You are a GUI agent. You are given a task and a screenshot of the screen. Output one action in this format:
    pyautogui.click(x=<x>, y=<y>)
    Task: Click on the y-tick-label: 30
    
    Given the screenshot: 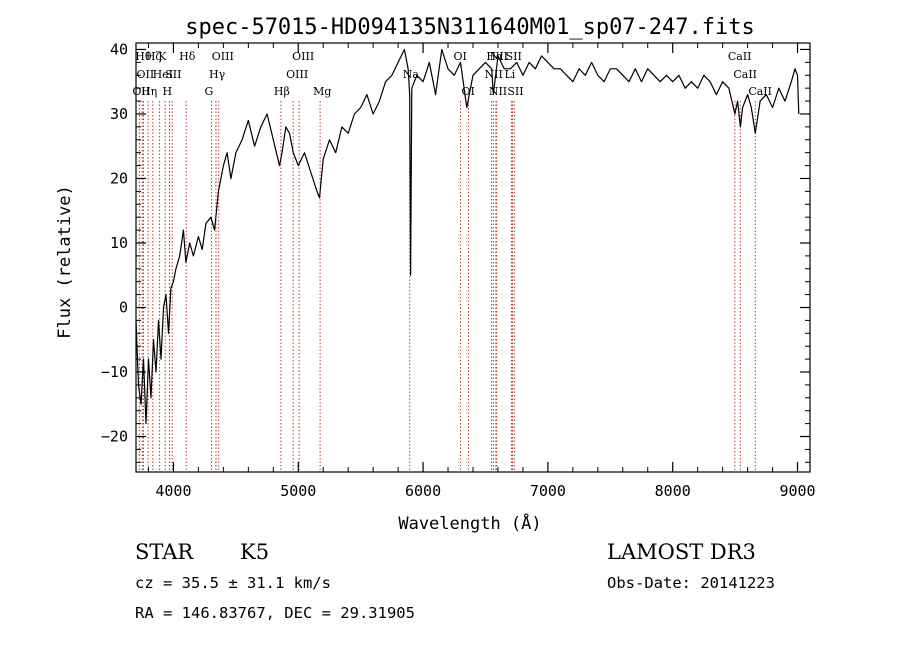 What is the action you would take?
    pyautogui.click(x=119, y=114)
    